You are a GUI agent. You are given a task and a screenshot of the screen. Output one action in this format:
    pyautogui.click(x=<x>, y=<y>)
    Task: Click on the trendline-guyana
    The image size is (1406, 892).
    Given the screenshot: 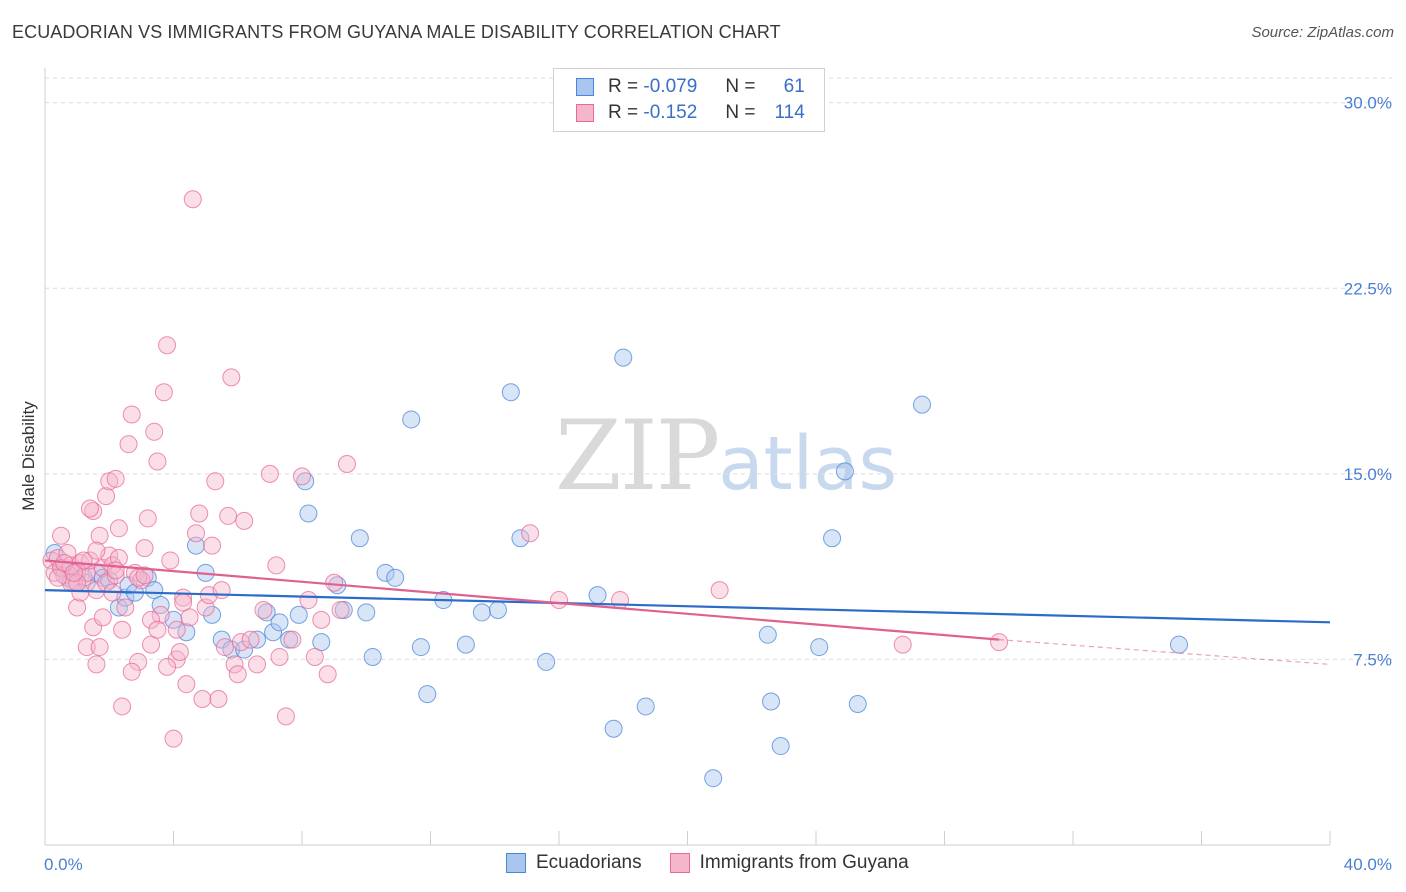 What is the action you would take?
    pyautogui.click(x=522, y=600)
    